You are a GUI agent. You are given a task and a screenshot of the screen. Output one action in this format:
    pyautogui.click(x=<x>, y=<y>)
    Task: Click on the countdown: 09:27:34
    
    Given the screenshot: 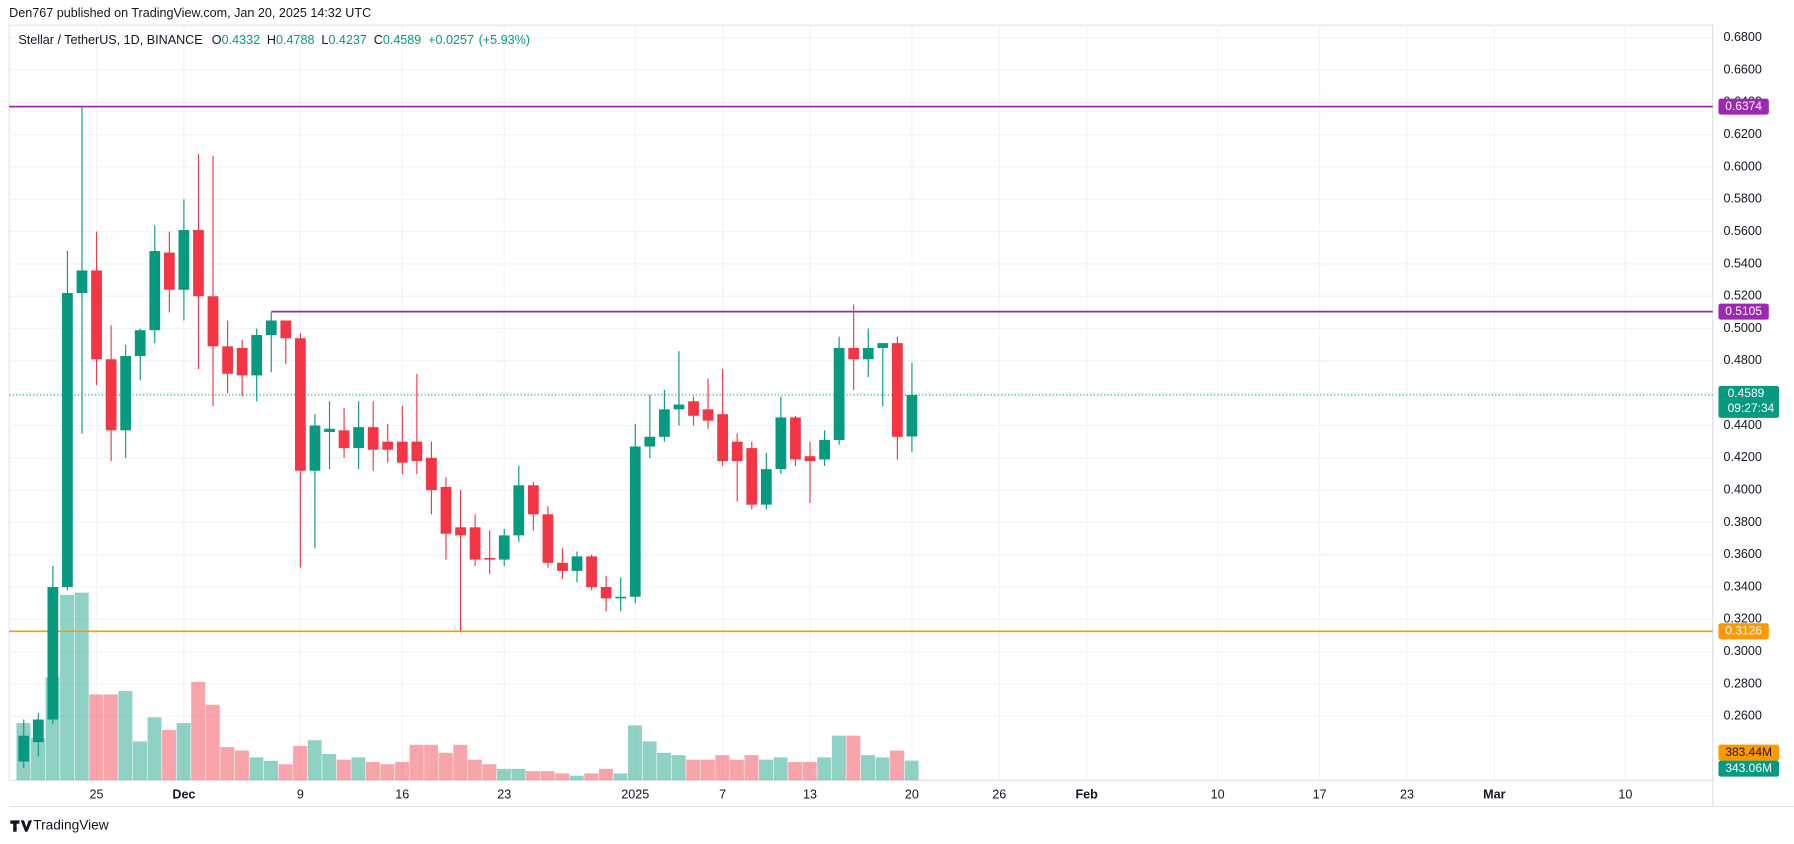 What is the action you would take?
    pyautogui.click(x=1751, y=408)
    